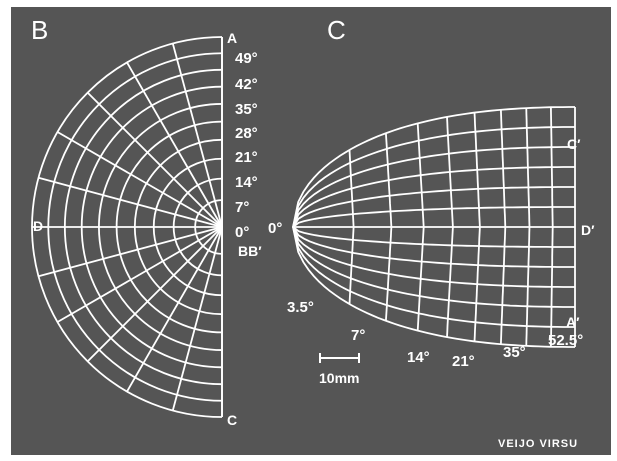  I want to click on angle-tick-52-5: 52.5°, so click(565, 340).